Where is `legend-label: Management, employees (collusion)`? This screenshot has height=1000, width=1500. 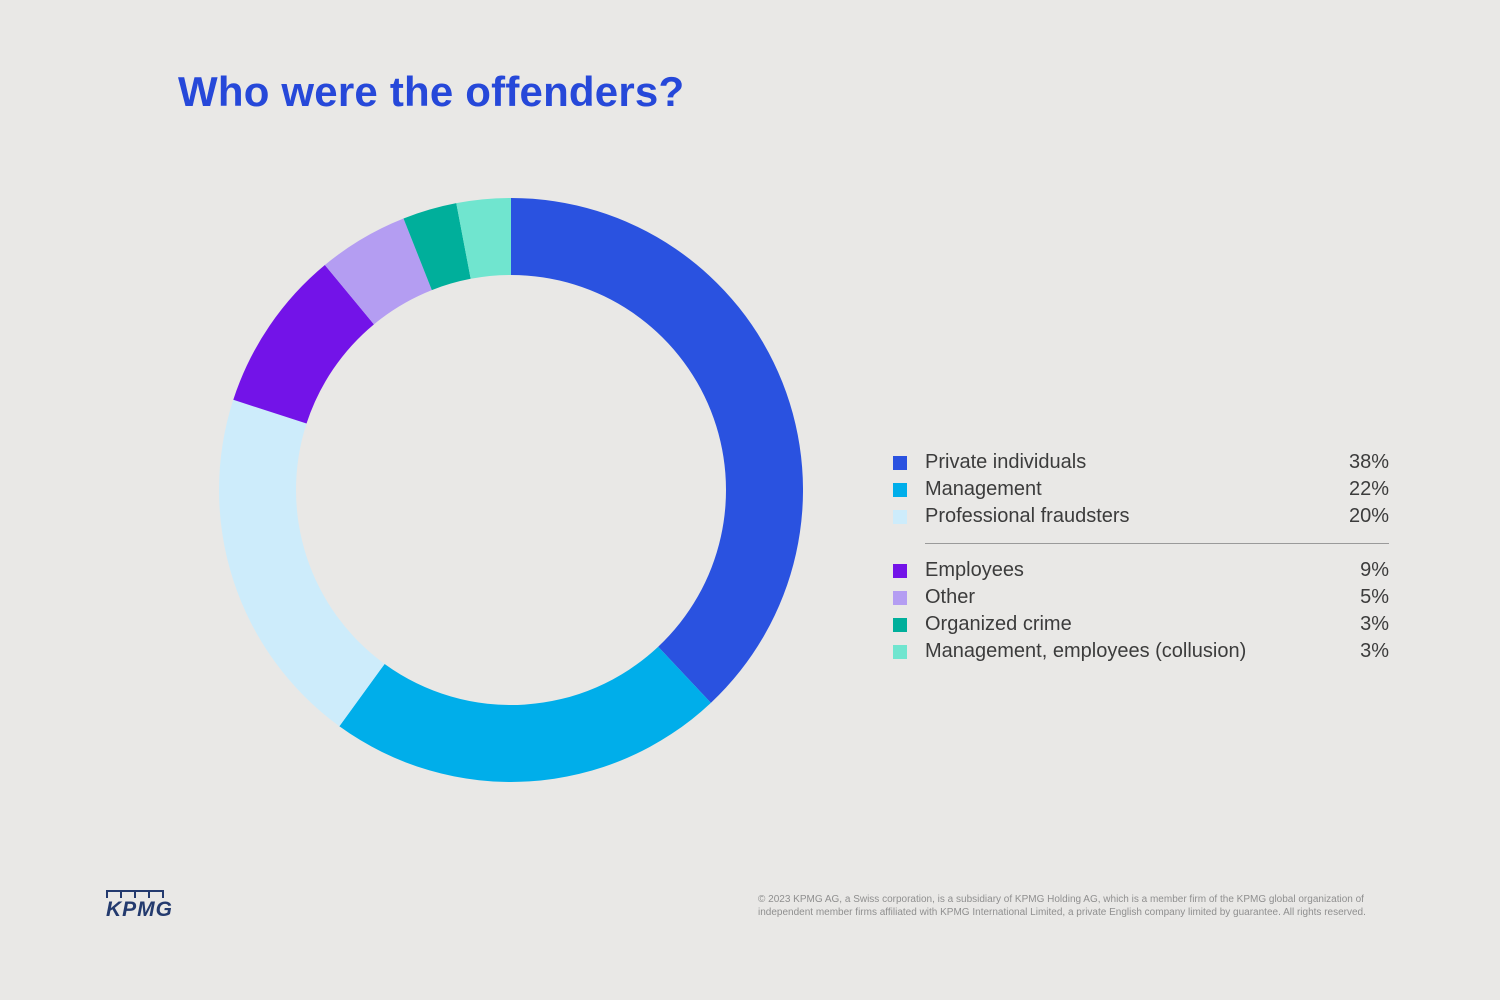 legend-label: Management, employees (collusion) is located at coordinates (1086, 651).